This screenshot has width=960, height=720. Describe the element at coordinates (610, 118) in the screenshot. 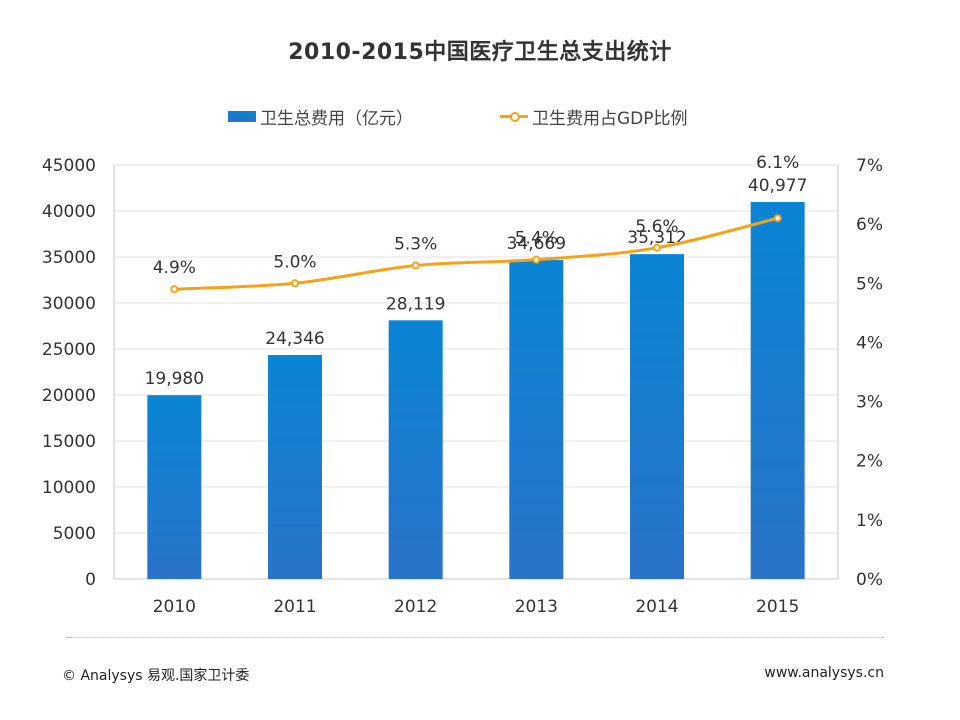

I see `legend-line-label: 卫生费用占GDP比例` at that location.